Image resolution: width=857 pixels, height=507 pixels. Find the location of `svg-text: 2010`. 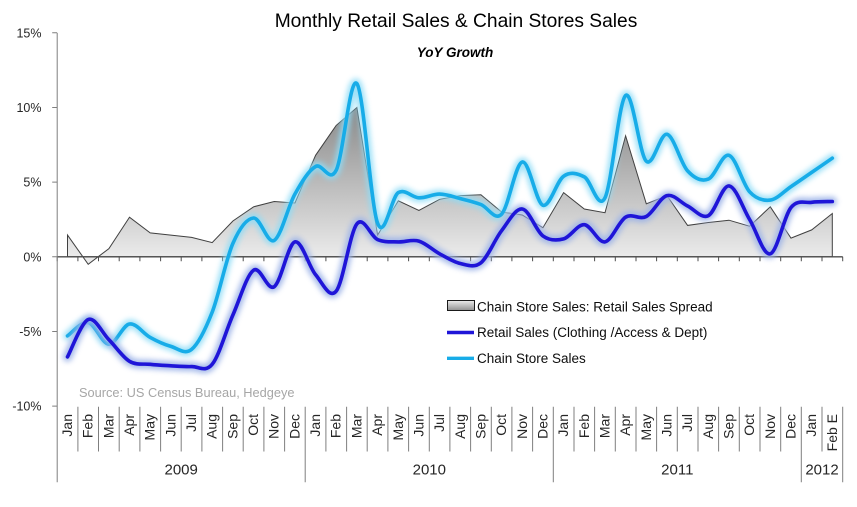

svg-text: 2010 is located at coordinates (429, 470).